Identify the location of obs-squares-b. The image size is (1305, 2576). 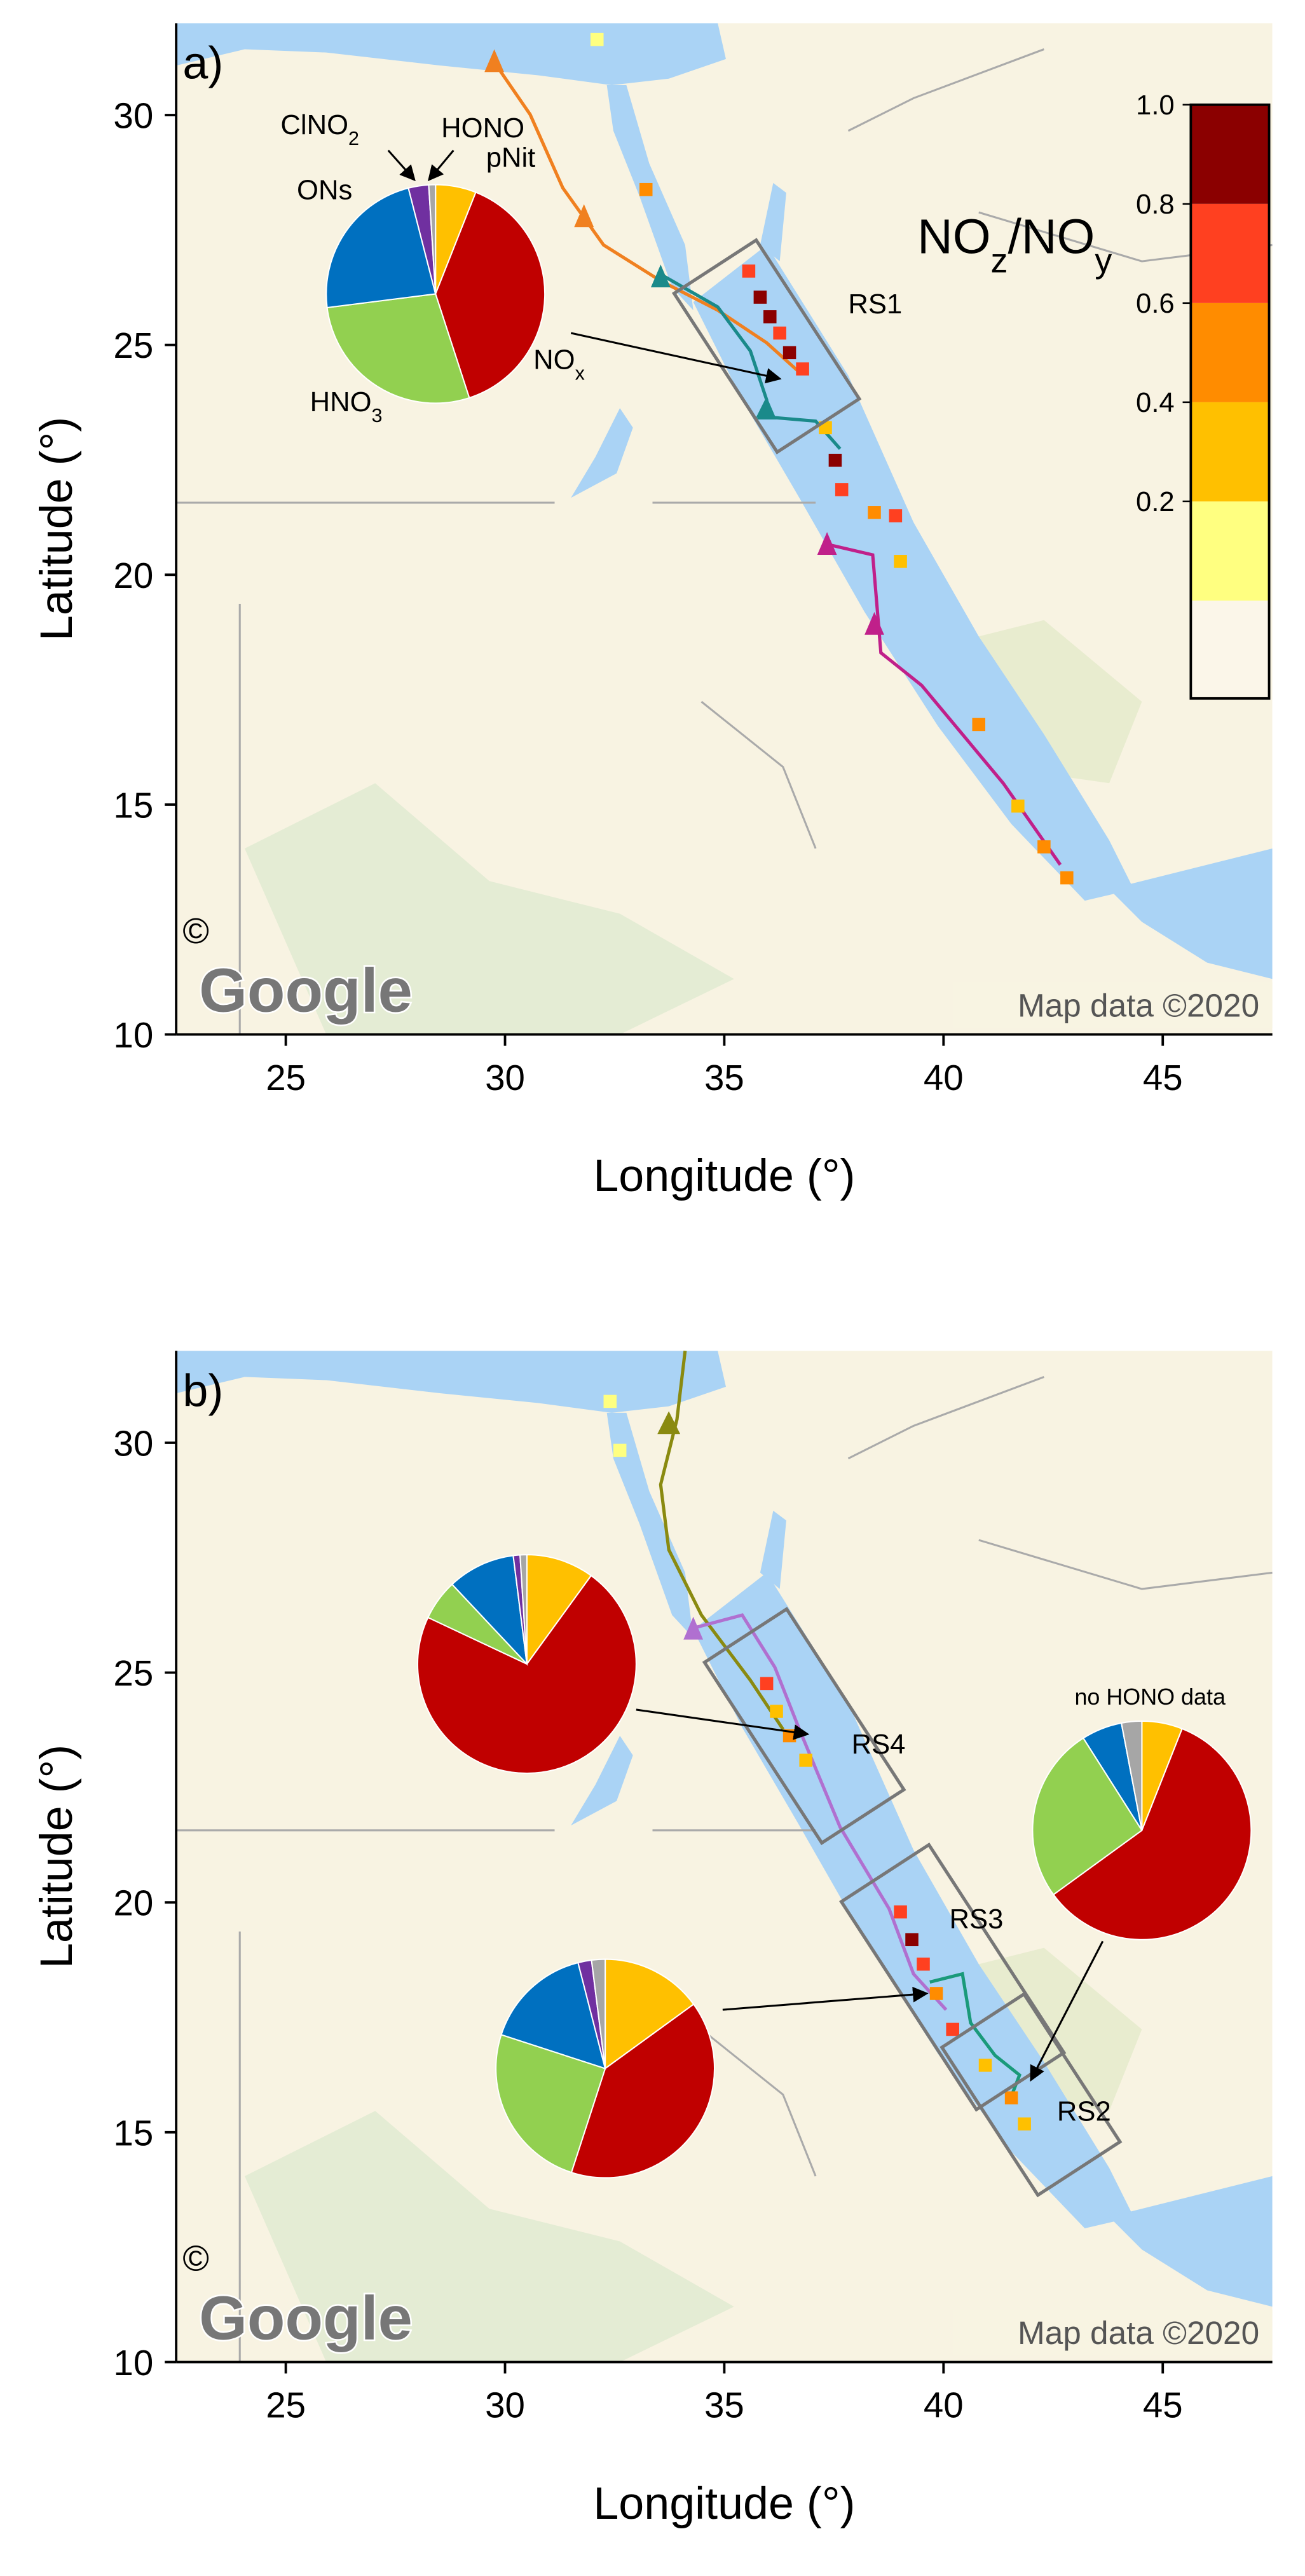
(817, 1762).